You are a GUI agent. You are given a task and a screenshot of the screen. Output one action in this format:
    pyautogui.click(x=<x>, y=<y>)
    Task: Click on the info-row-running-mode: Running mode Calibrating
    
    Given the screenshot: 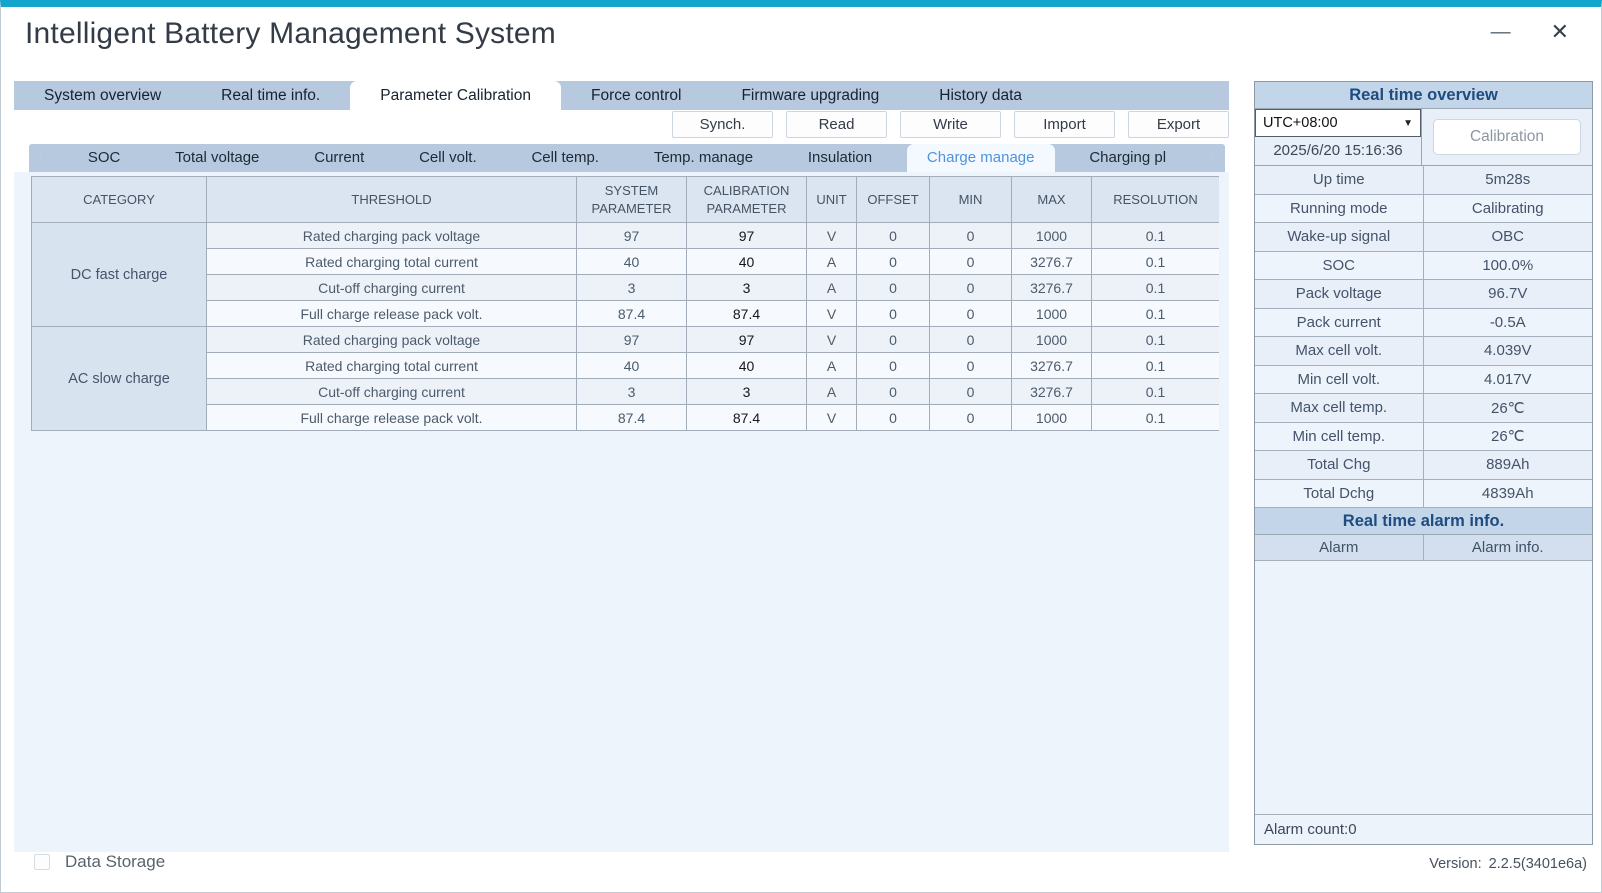 What is the action you would take?
    pyautogui.click(x=1423, y=208)
    